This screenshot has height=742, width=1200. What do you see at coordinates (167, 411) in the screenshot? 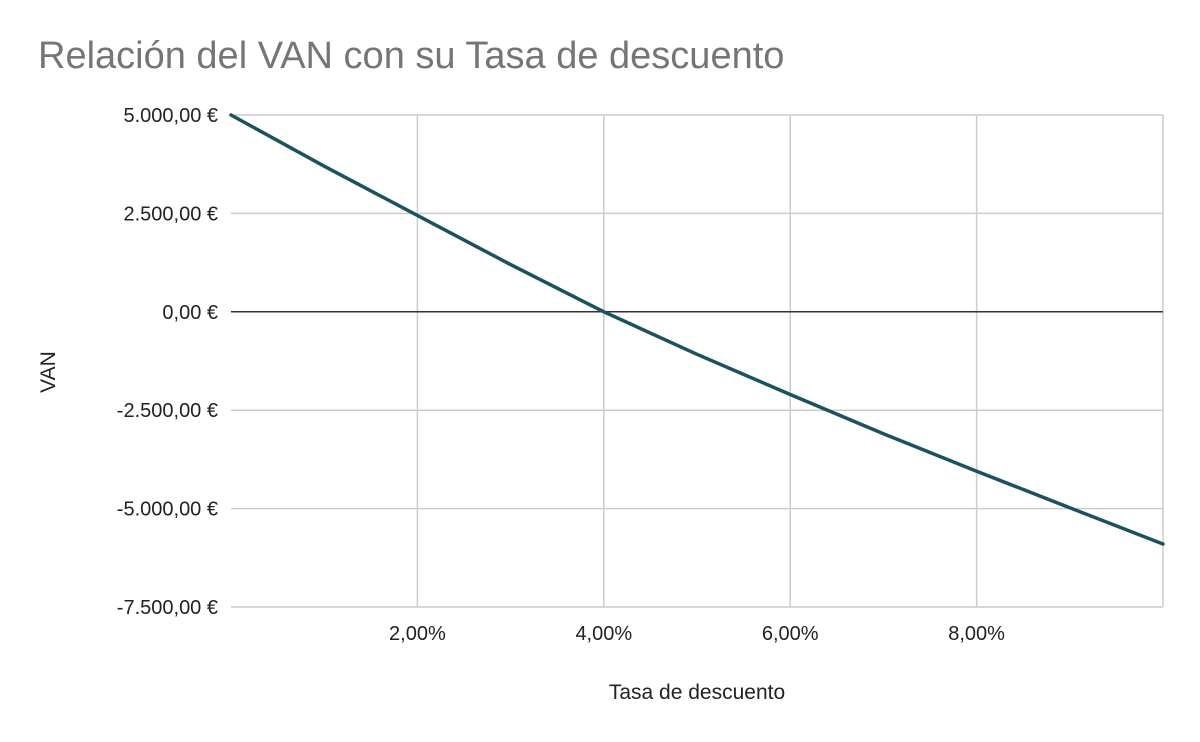
I see `y-tick-label: -2.500,00 €` at bounding box center [167, 411].